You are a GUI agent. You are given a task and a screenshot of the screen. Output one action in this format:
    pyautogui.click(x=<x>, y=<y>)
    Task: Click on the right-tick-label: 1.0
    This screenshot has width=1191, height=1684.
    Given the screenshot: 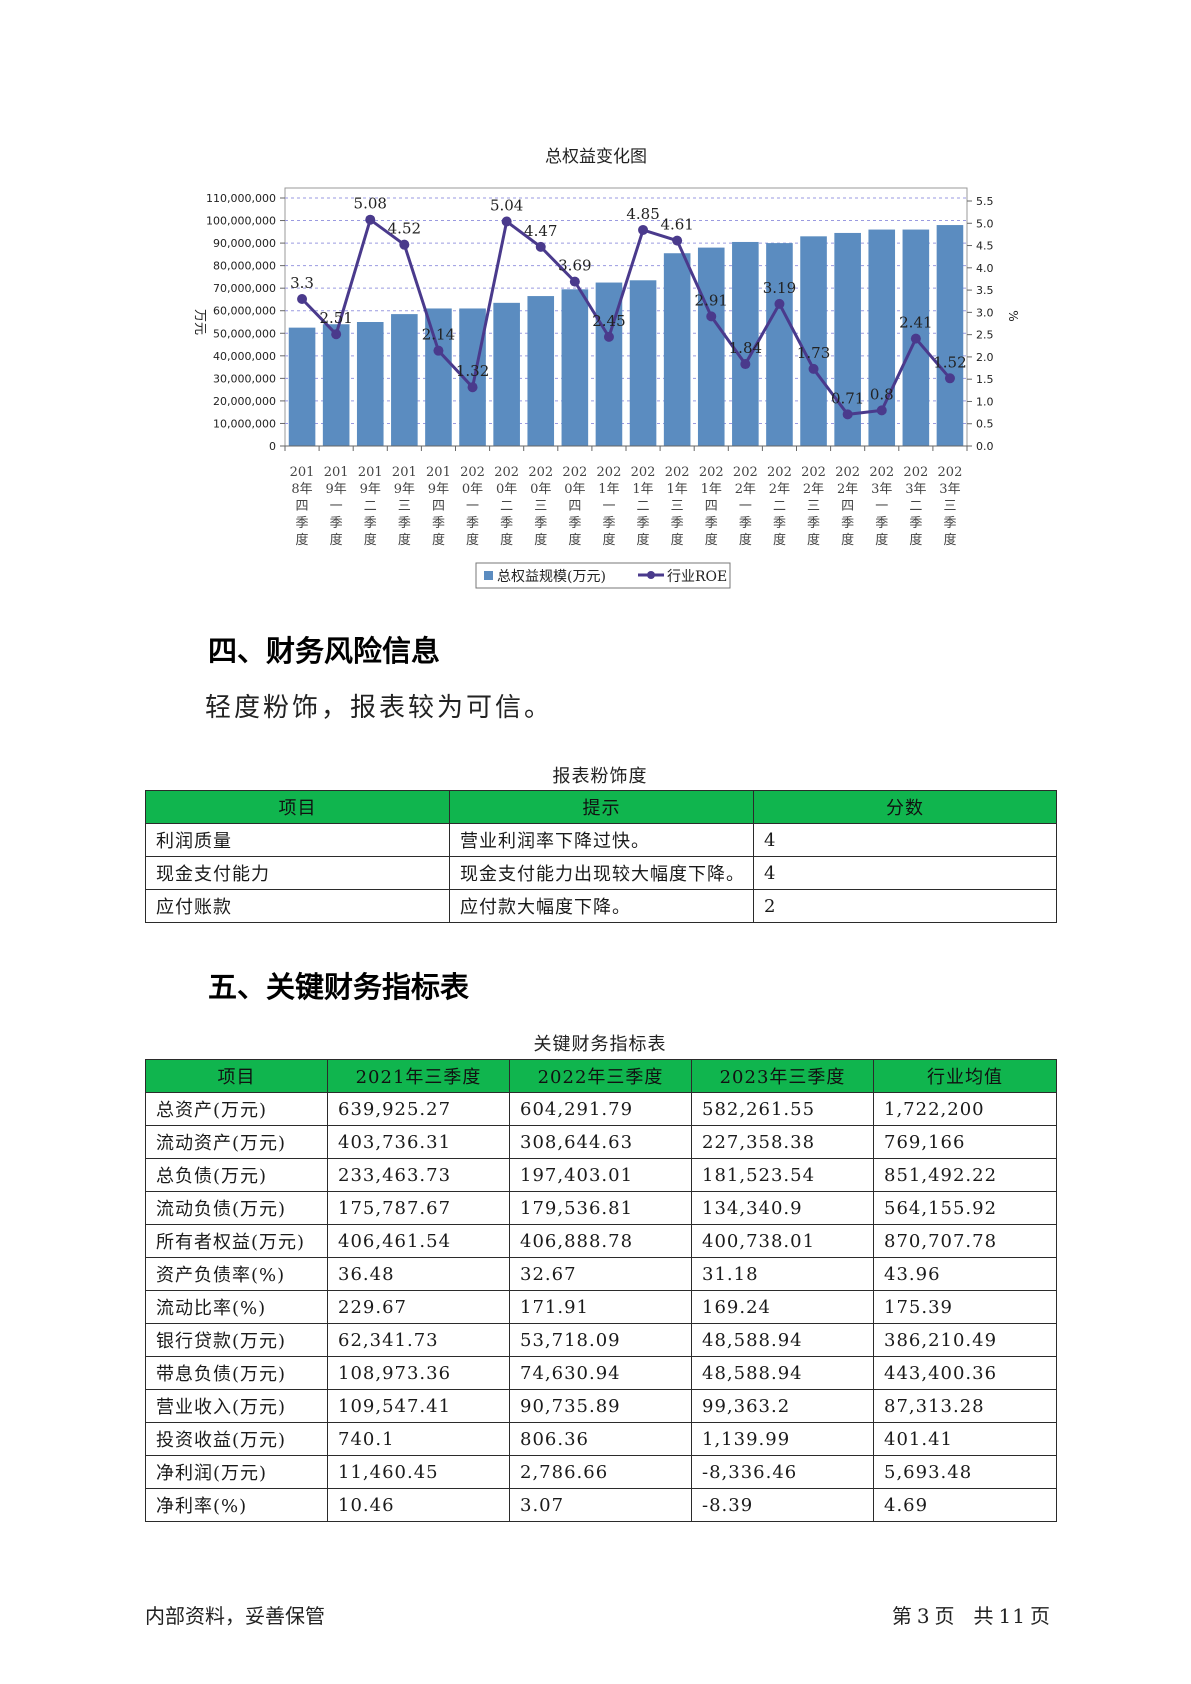 What is the action you would take?
    pyautogui.click(x=985, y=401)
    